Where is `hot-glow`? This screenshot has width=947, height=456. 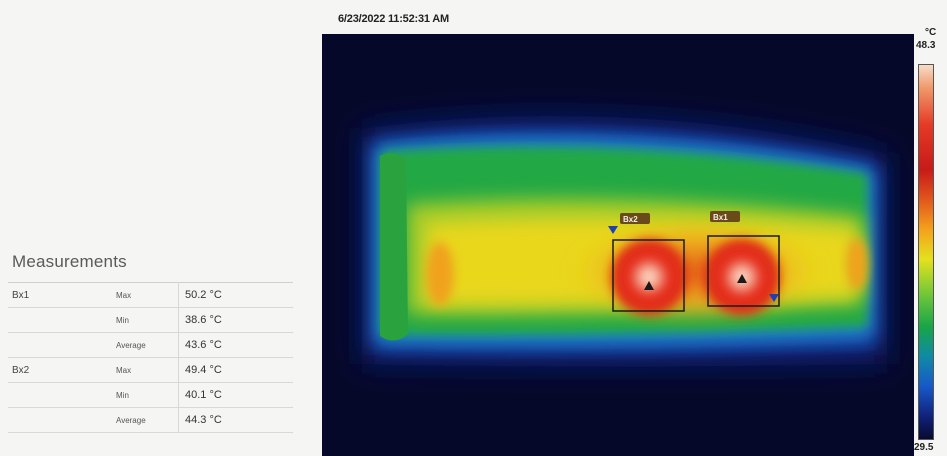 hot-glow is located at coordinates (697, 272).